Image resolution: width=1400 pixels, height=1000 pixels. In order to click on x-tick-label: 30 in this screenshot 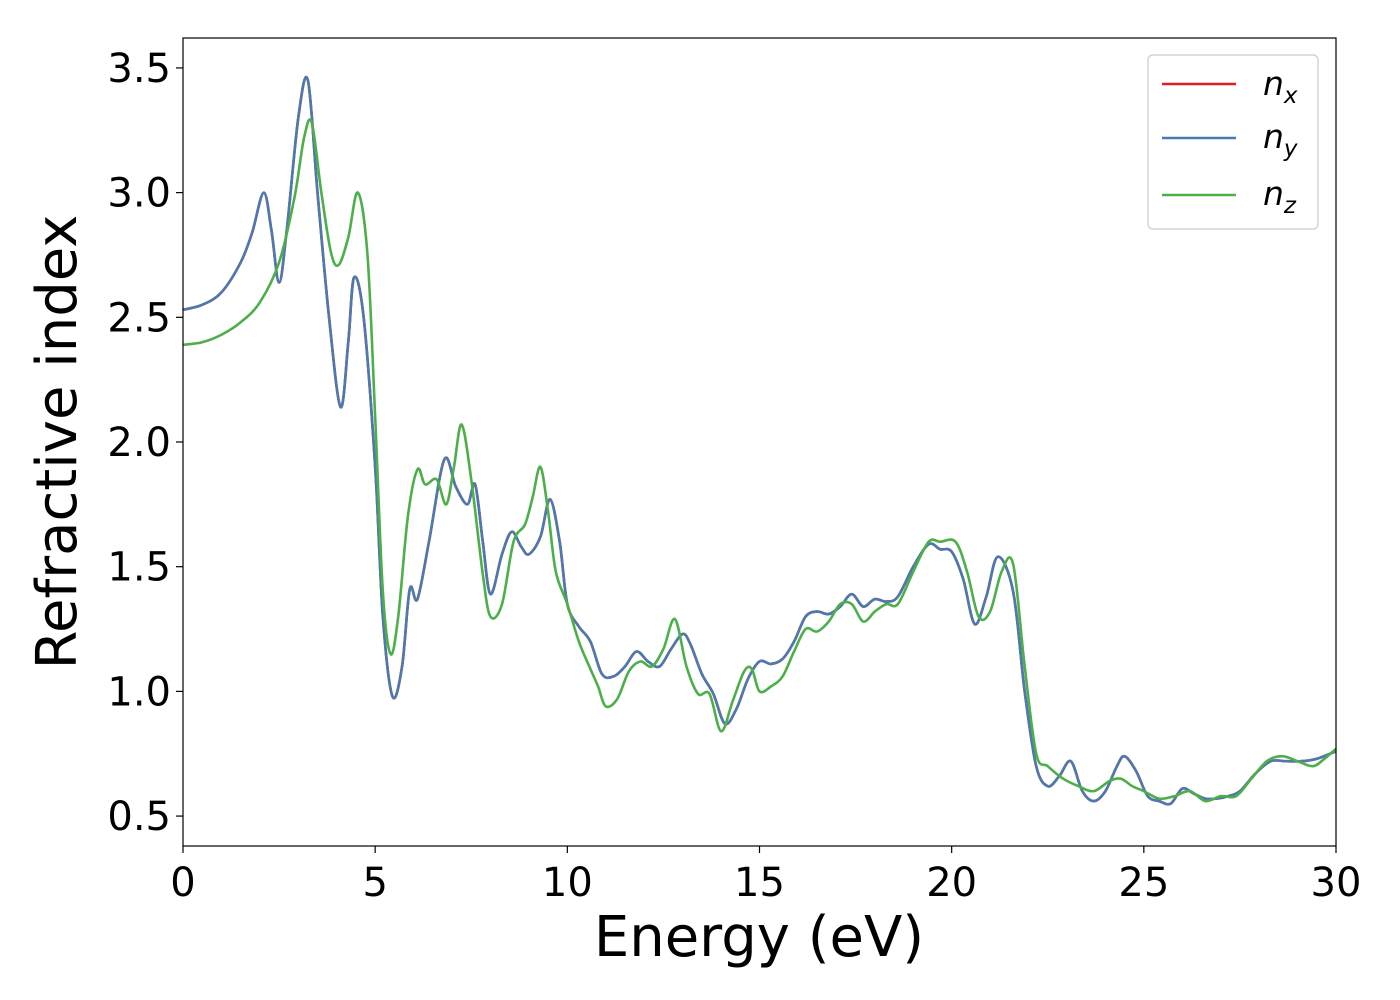, I will do `click(1336, 883)`.